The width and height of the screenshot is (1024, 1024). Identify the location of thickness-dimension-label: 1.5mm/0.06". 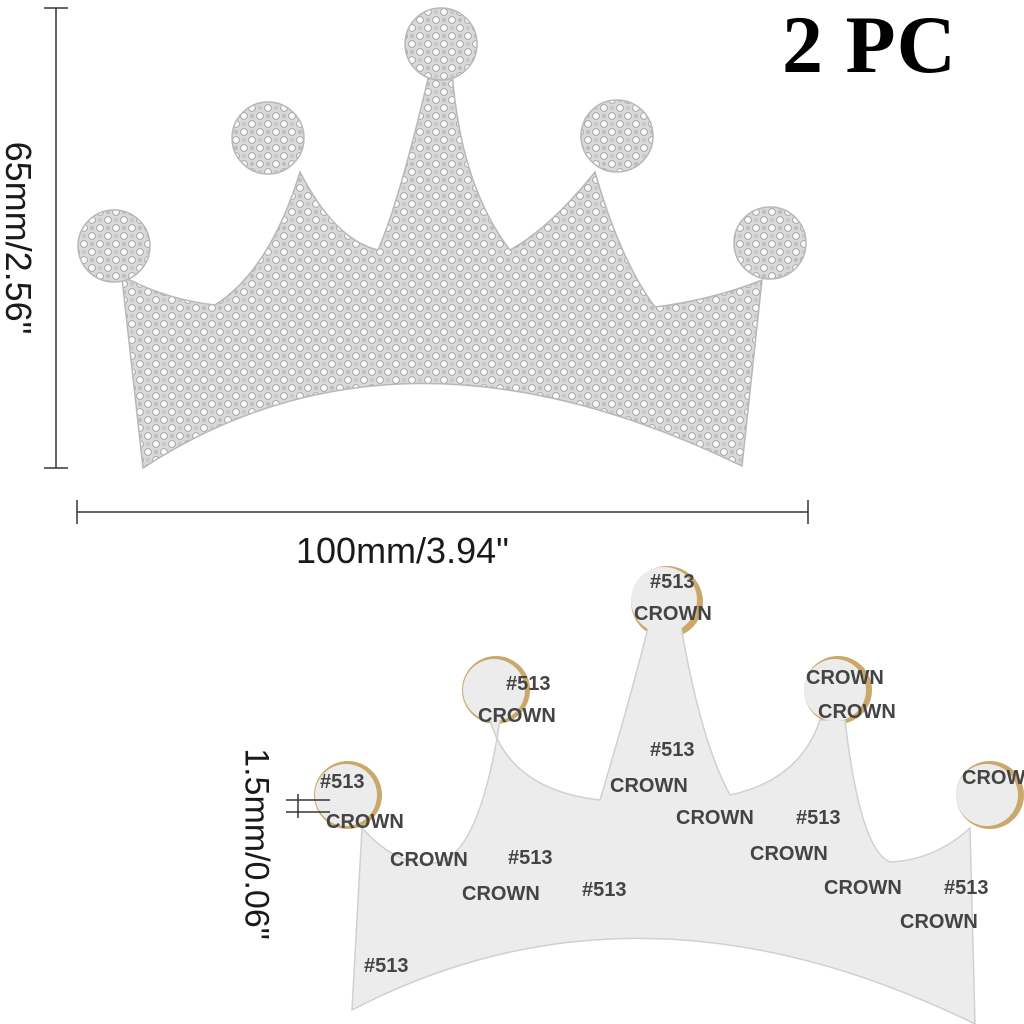
(256, 844).